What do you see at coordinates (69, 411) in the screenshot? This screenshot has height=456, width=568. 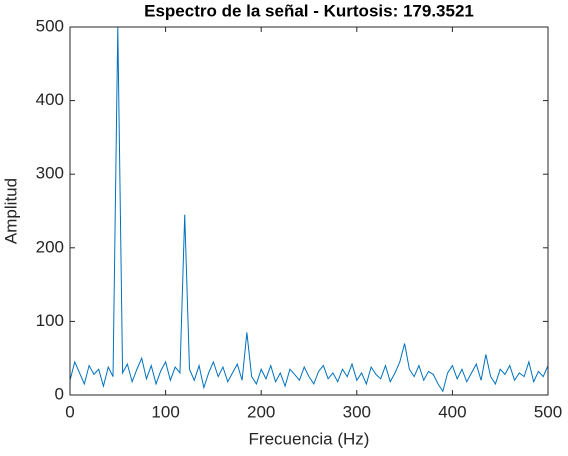 I see `x-tick-label: 0` at bounding box center [69, 411].